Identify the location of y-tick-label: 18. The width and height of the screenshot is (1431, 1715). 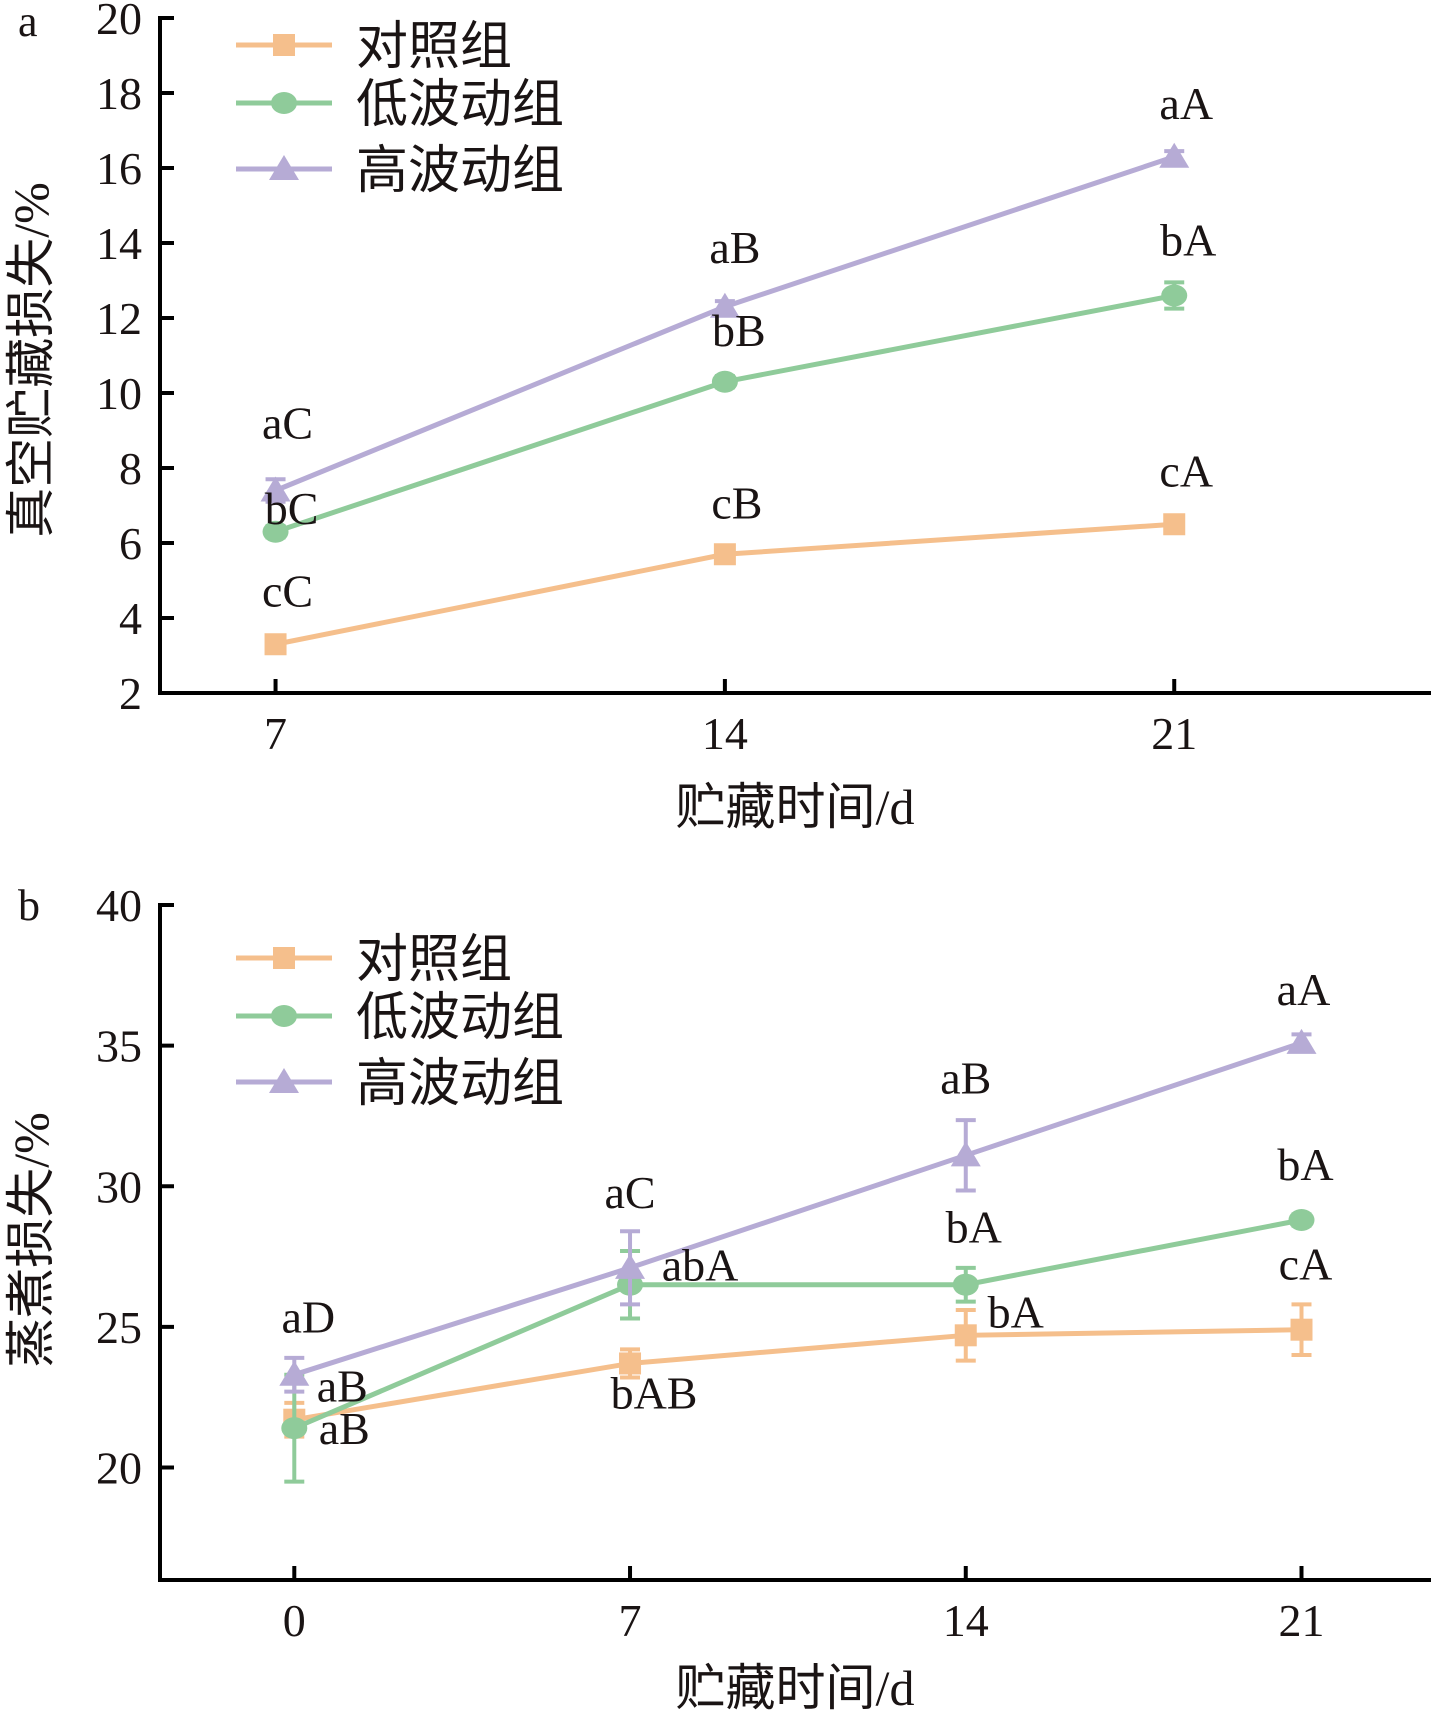
(119, 93).